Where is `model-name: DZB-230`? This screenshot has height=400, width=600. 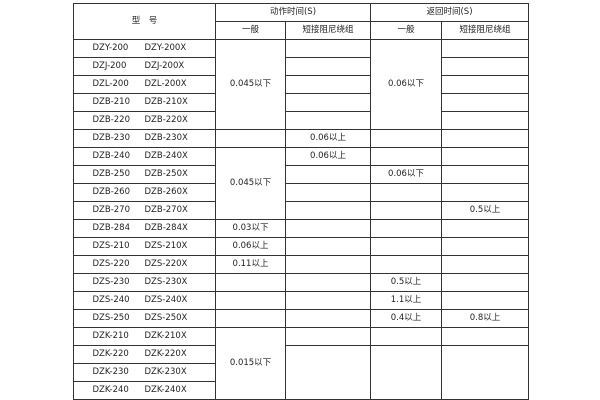 model-name: DZB-230 is located at coordinates (111, 138).